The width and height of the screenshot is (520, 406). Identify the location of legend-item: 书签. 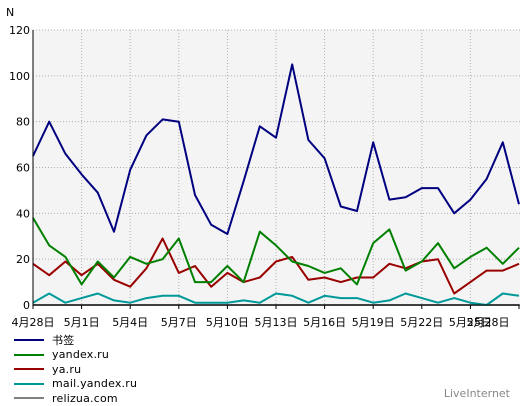
(75, 340).